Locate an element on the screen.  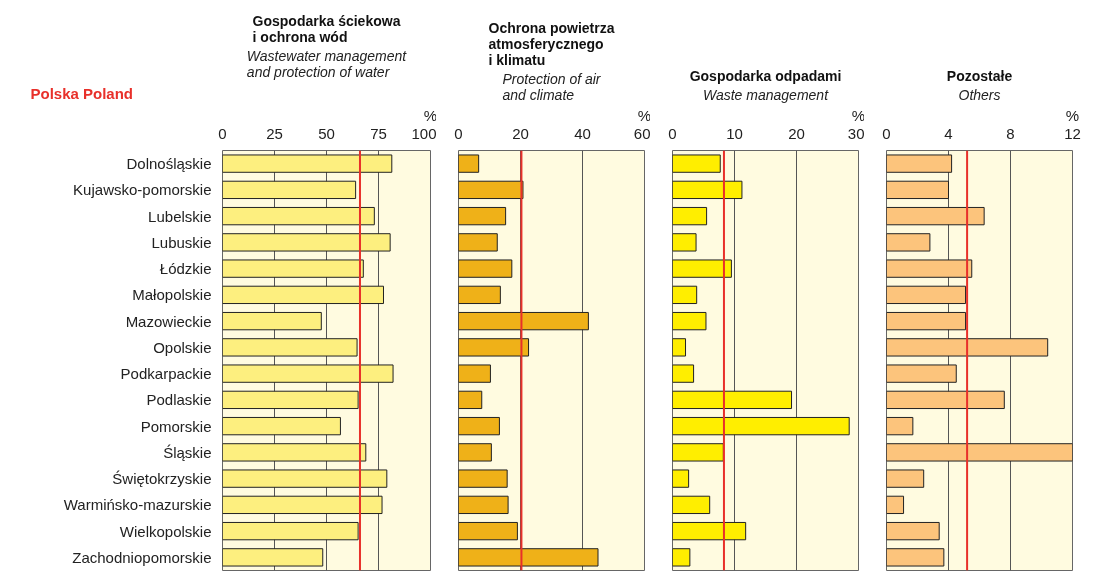
y-tick-label: Lubuskie is located at coordinates (181, 242).